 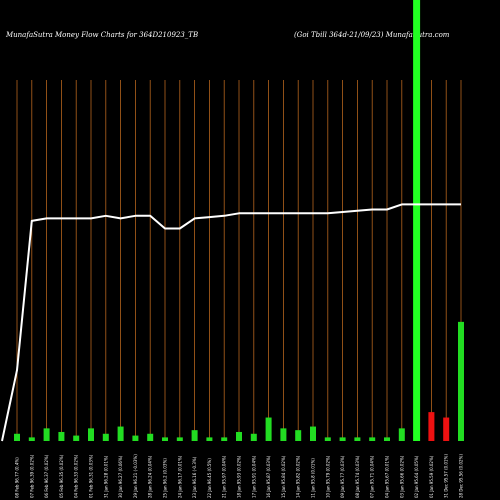 I want to click on x-tick-label: 28 Jan 96.24 (0.04%), so click(x=150, y=476).